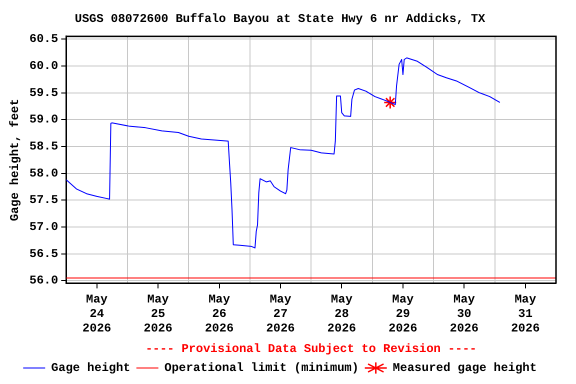  Describe the element at coordinates (43, 119) in the screenshot. I see `y-tick-label: 59.0` at that location.